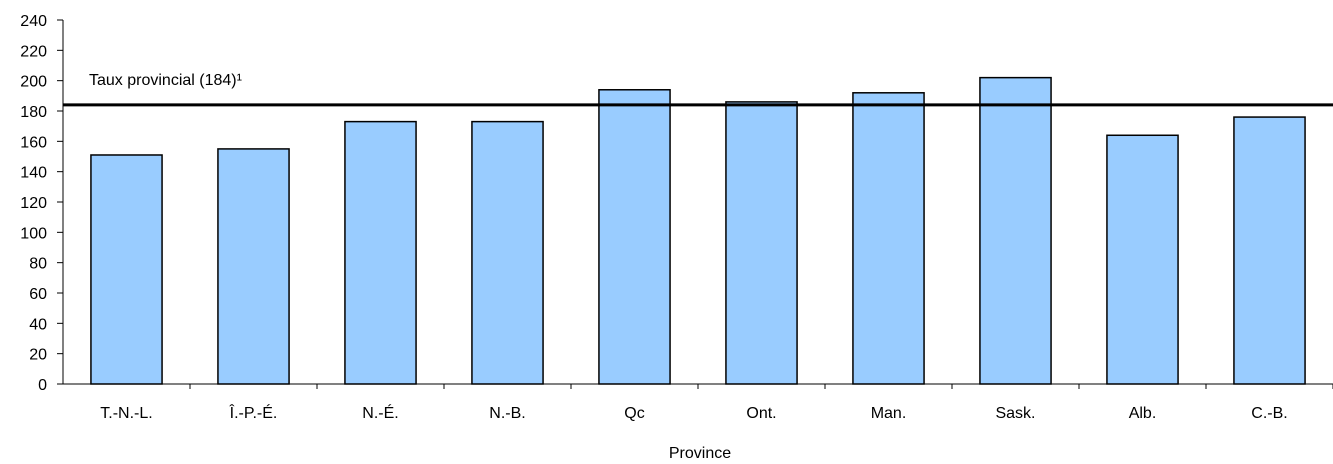 This screenshot has width=1333, height=464. I want to click on y-tick-label: 100, so click(33, 233).